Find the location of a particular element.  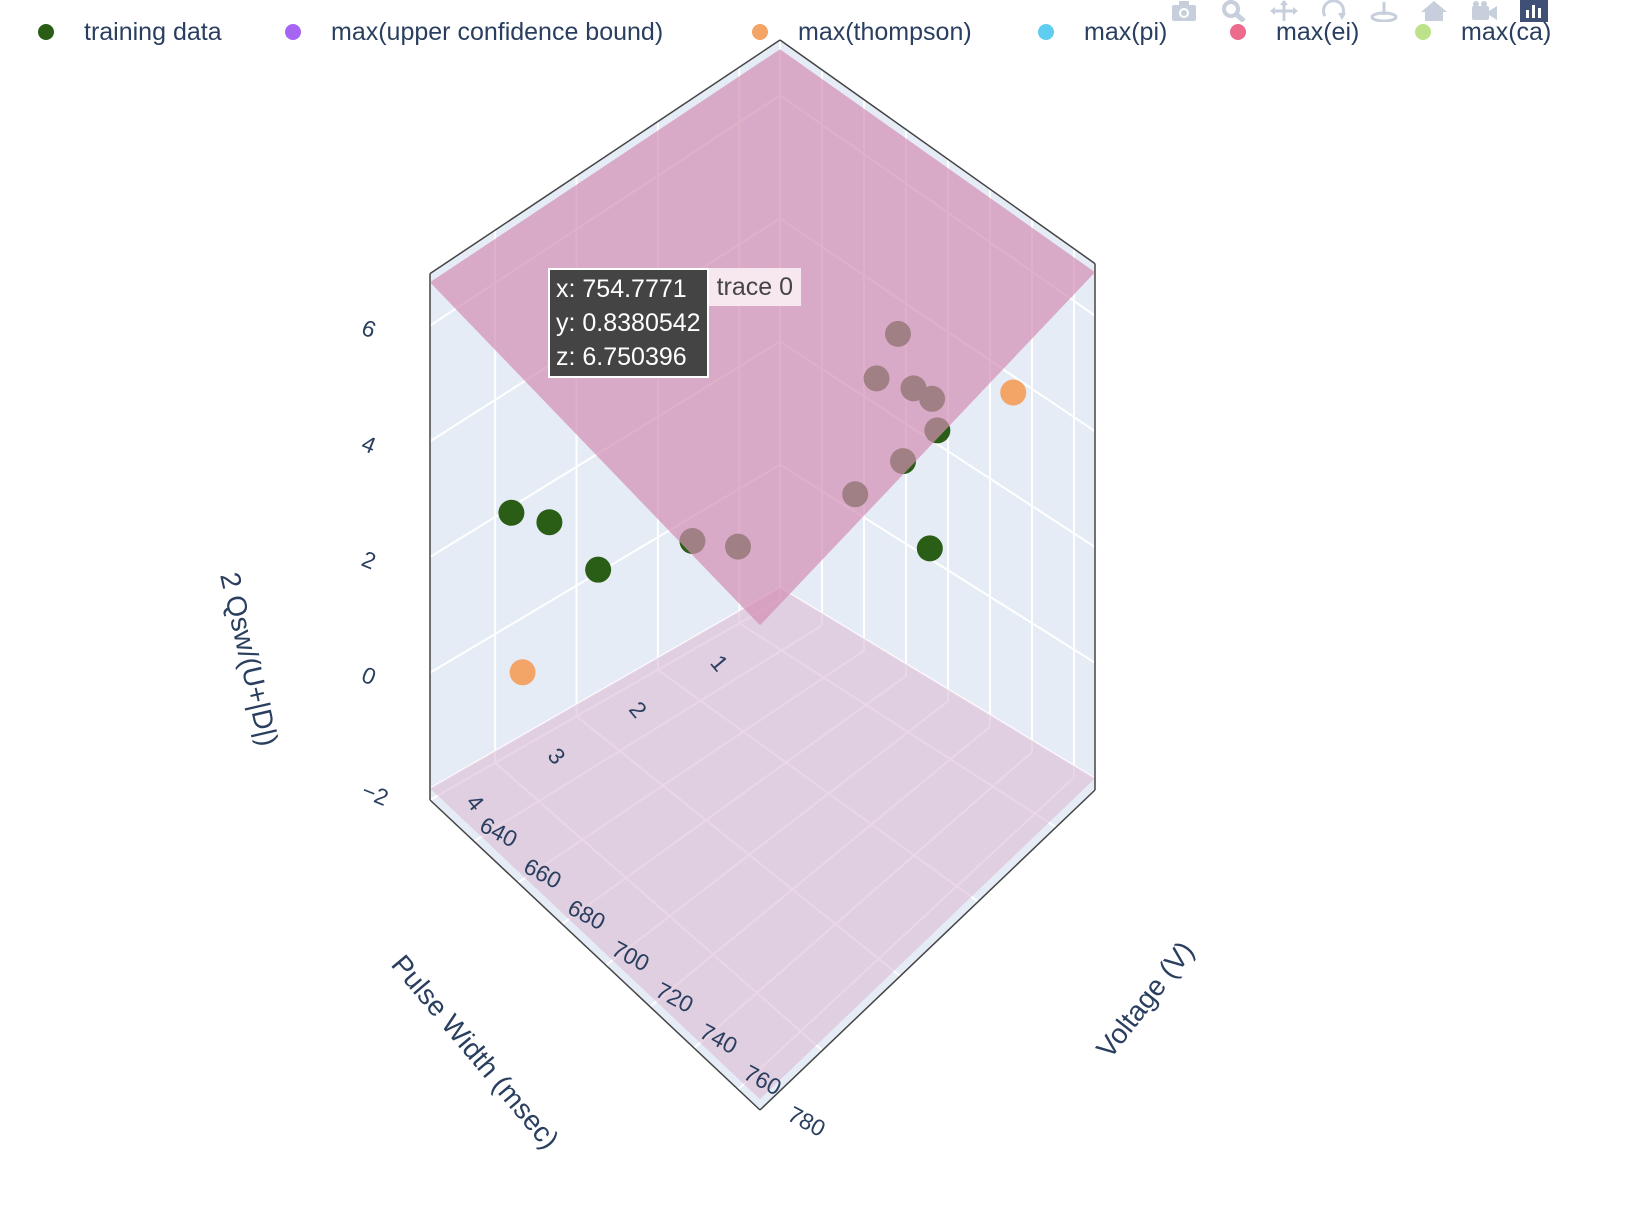

legend-label: training data is located at coordinates (153, 31).